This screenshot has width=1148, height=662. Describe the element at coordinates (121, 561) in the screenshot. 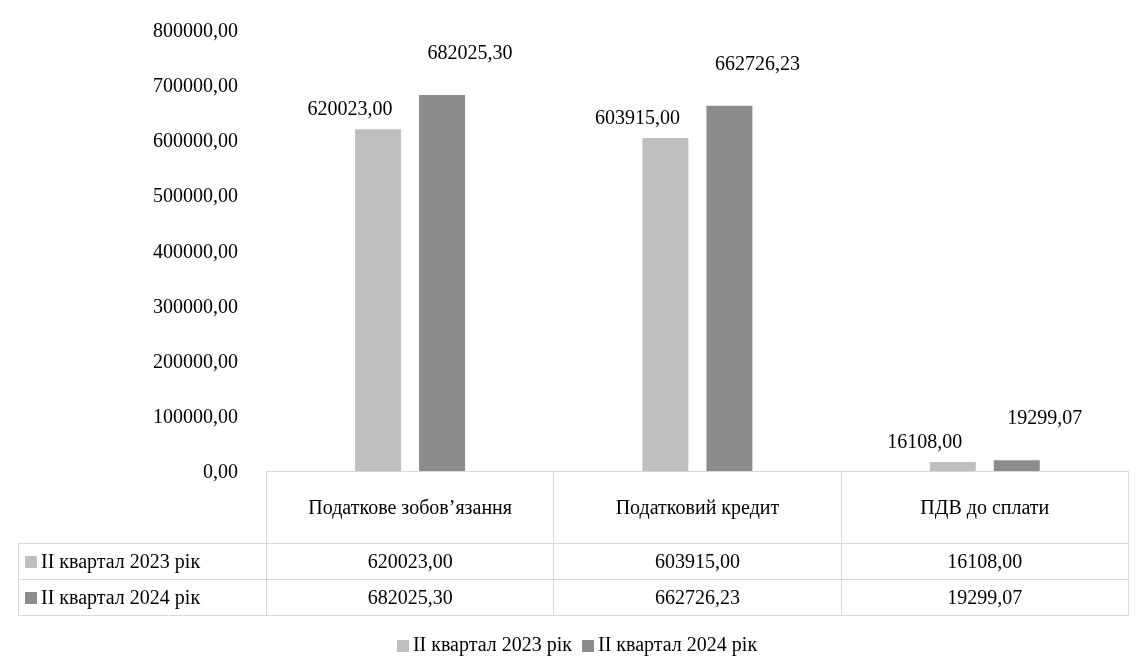

I see `text: ІІ квартал 2023 рік` at that location.